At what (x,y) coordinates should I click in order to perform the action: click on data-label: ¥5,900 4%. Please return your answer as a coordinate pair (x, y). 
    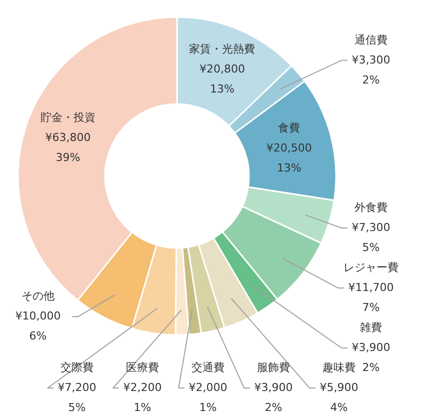
    Looking at the image, I should click on (339, 397).